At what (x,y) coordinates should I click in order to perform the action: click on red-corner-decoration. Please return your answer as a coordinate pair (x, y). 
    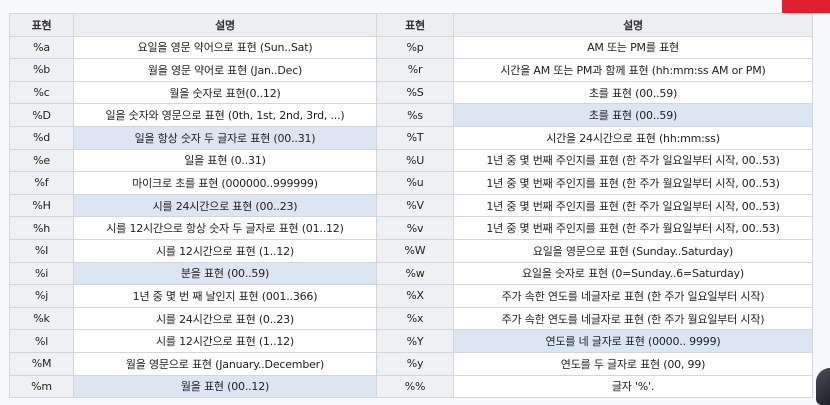
    Looking at the image, I should click on (806, 6).